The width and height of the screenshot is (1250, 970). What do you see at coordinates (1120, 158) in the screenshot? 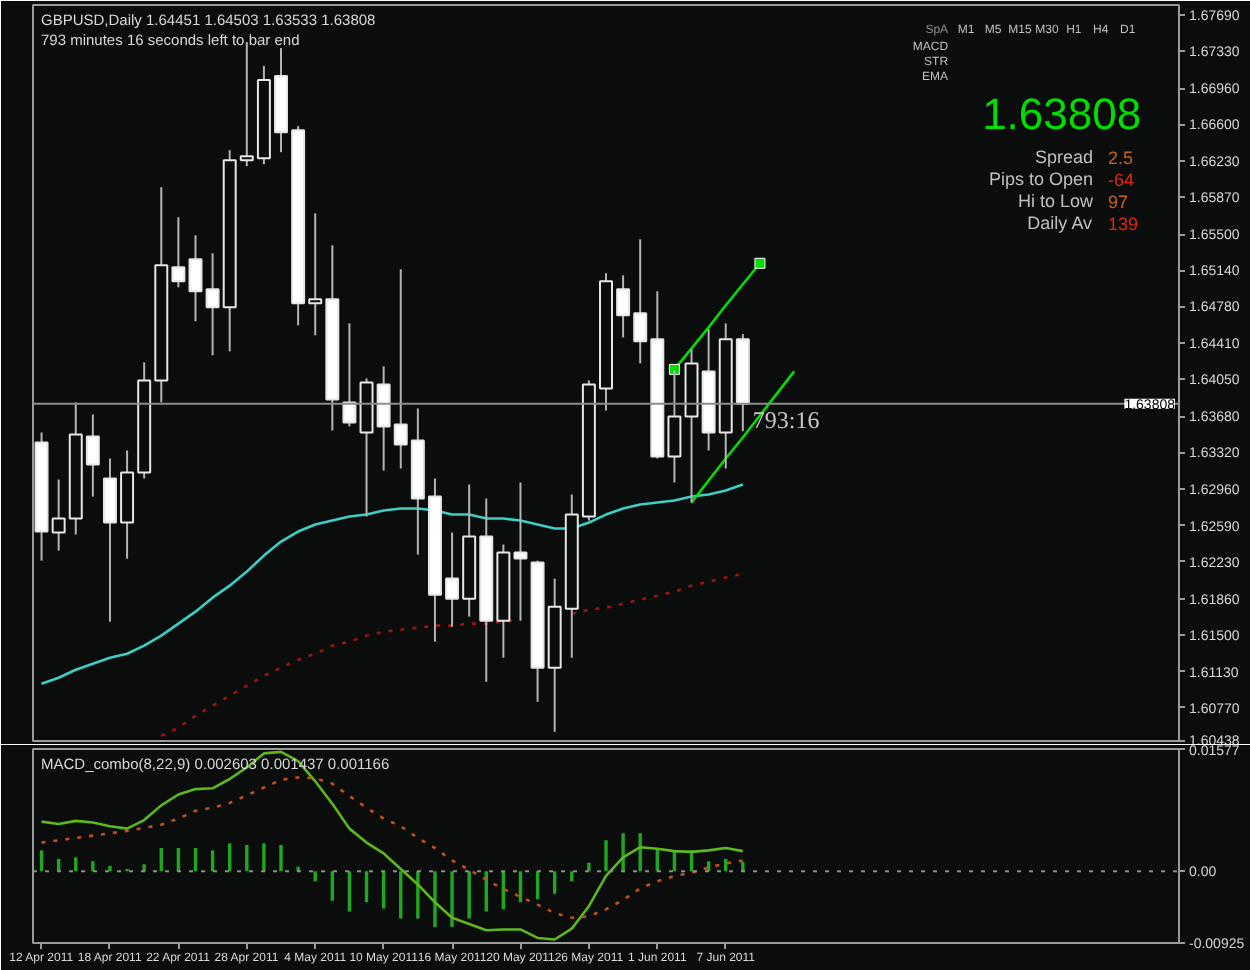
I see `data-label: 2.5` at bounding box center [1120, 158].